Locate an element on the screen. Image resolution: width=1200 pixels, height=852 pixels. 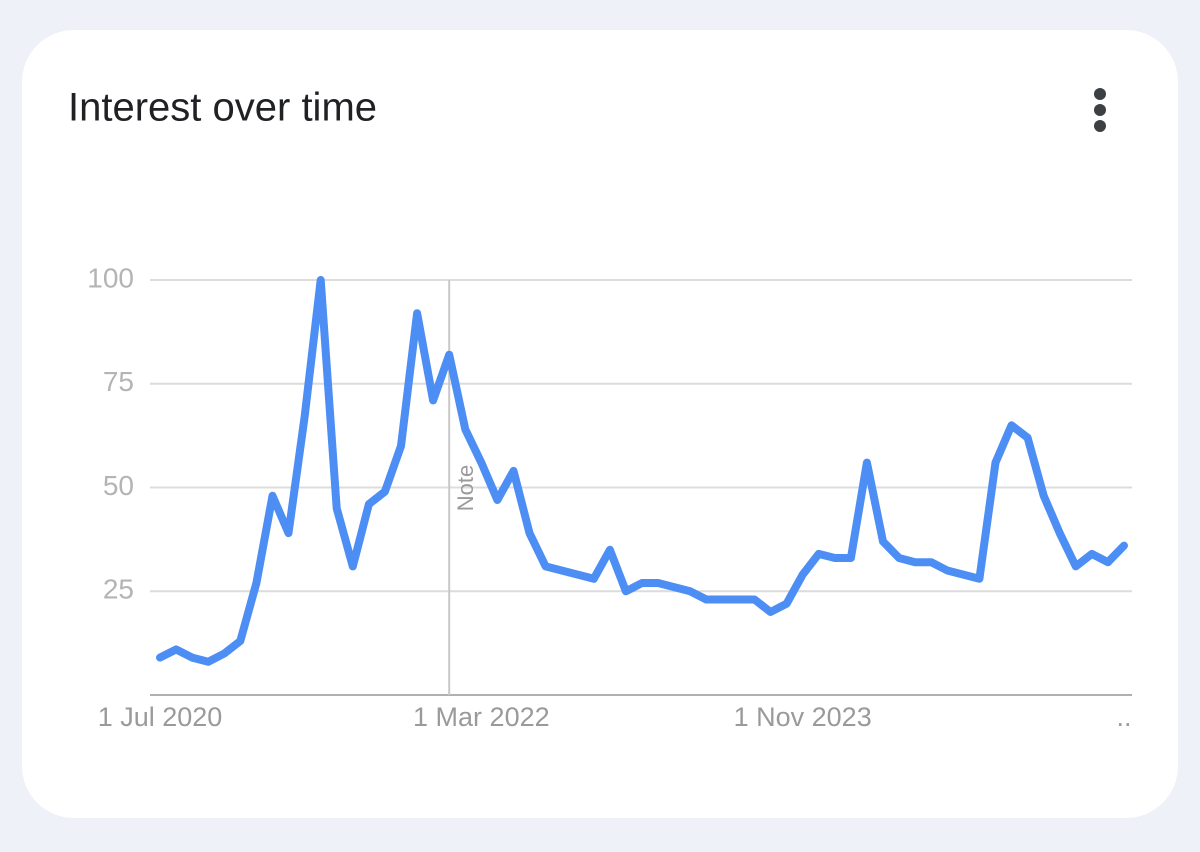
y-tick-label: 25 is located at coordinates (118, 589).